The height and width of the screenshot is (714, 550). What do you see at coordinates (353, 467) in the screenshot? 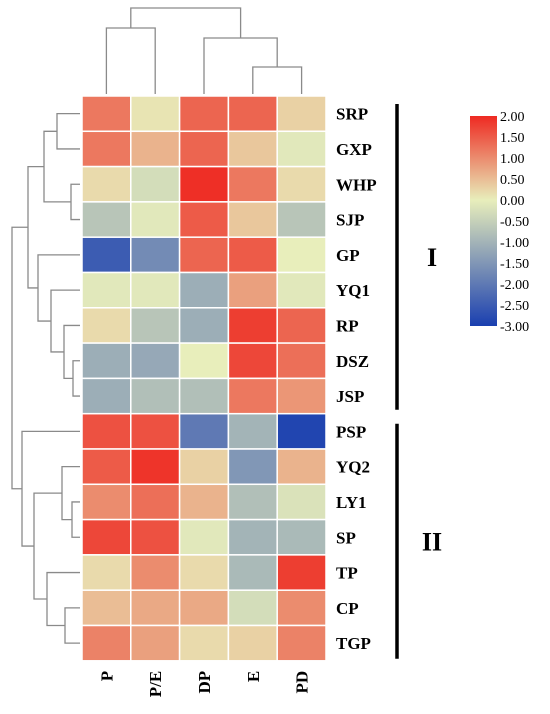
I see `row-label: YQ2` at bounding box center [353, 467].